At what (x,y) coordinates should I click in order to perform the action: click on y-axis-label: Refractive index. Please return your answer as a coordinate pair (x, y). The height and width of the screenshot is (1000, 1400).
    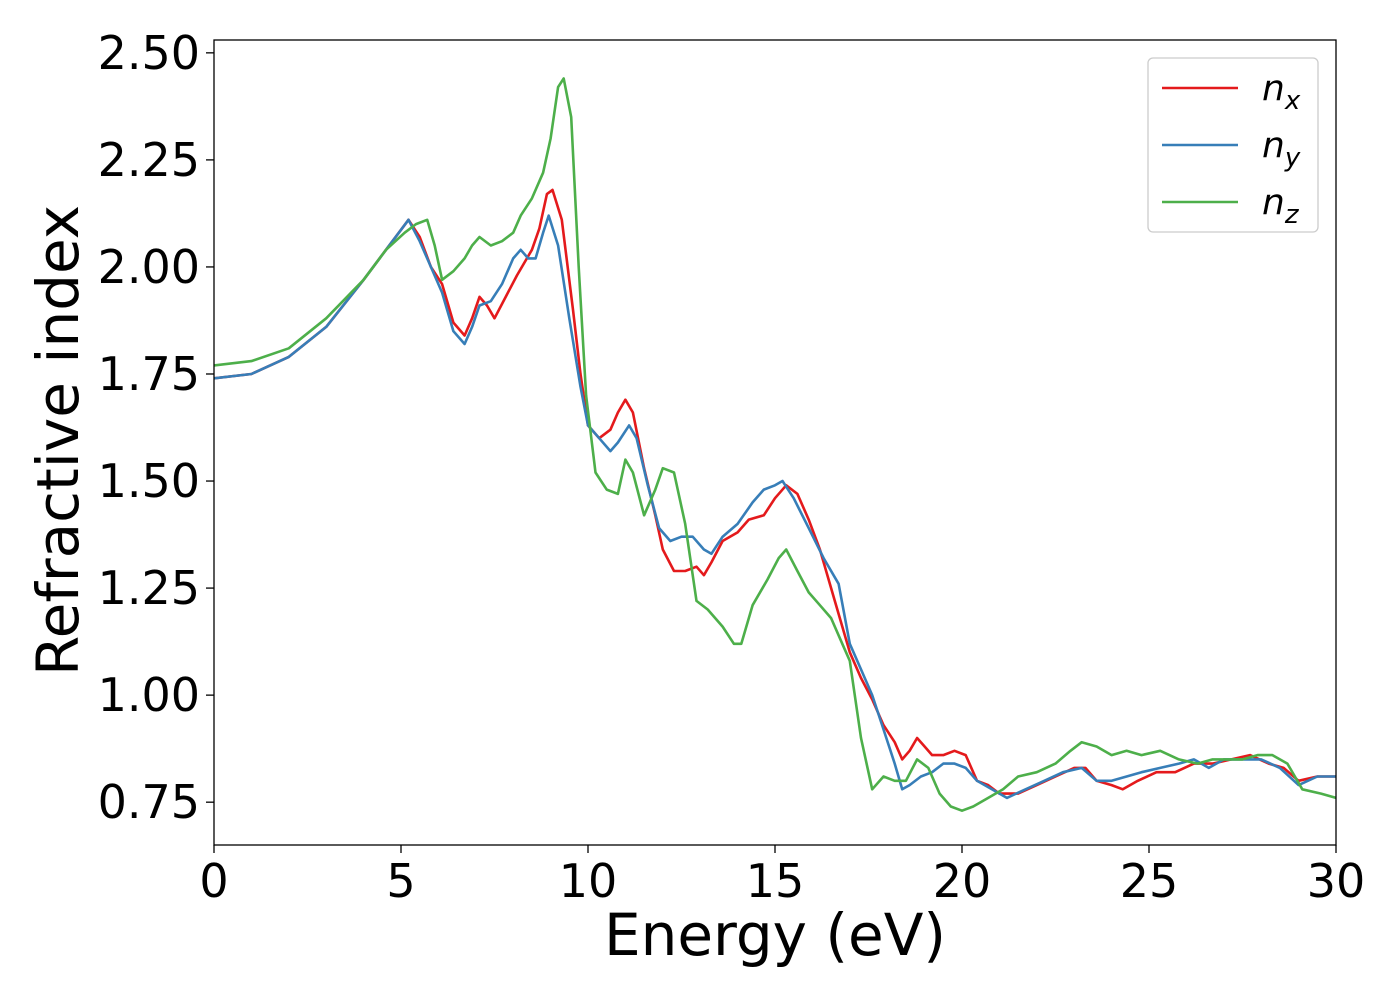
    Looking at the image, I should click on (58, 440).